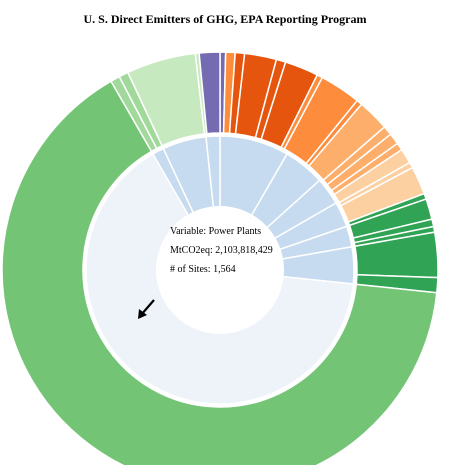 The width and height of the screenshot is (450, 465). What do you see at coordinates (235, 231) in the screenshot?
I see `variable-value: Power Plants` at bounding box center [235, 231].